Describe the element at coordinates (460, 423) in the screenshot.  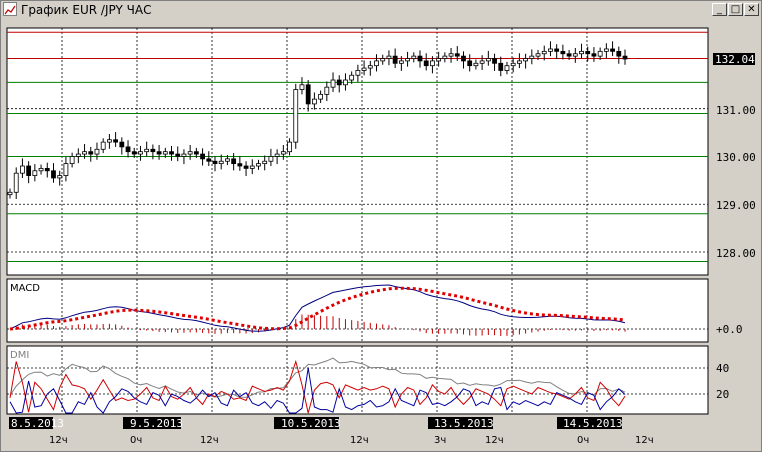
I see `date-box` at that location.